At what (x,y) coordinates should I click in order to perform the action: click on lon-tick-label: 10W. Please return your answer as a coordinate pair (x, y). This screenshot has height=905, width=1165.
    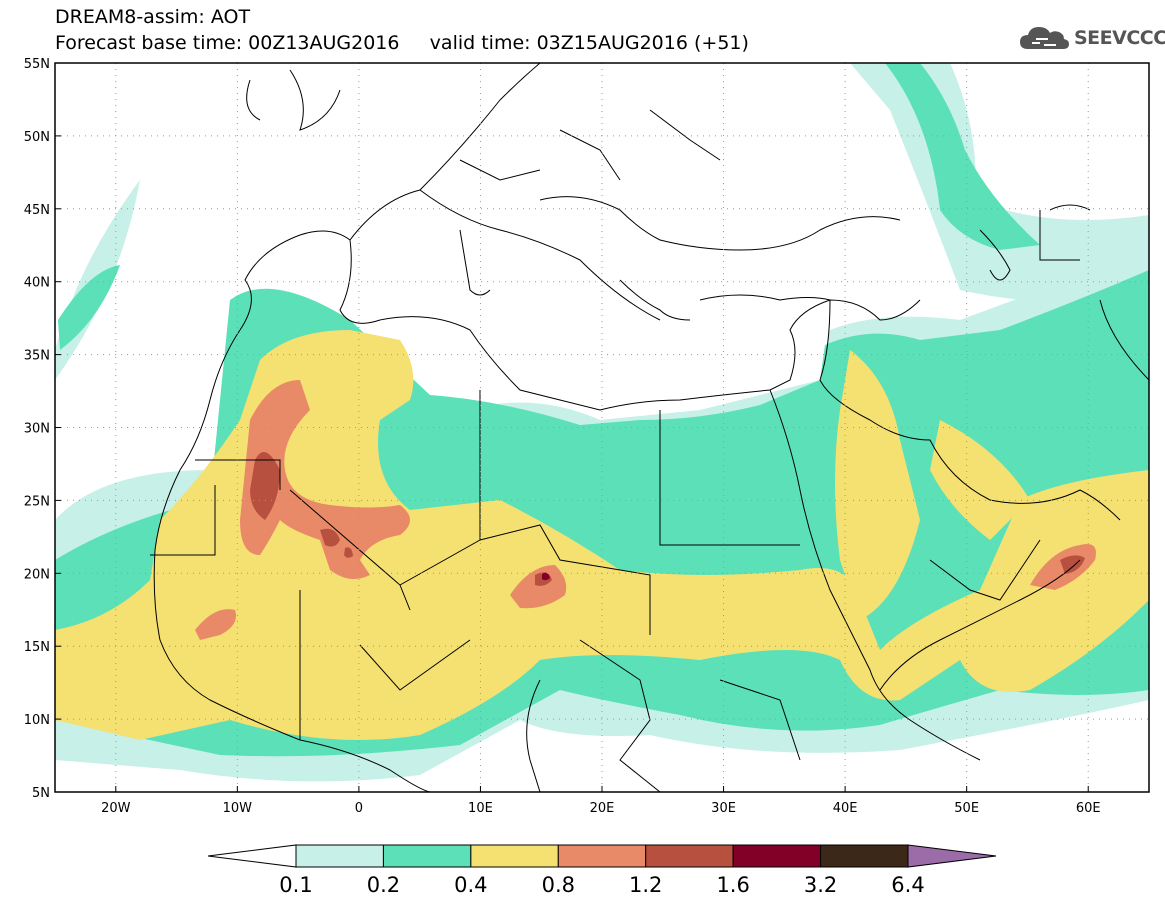
    Looking at the image, I should click on (238, 808).